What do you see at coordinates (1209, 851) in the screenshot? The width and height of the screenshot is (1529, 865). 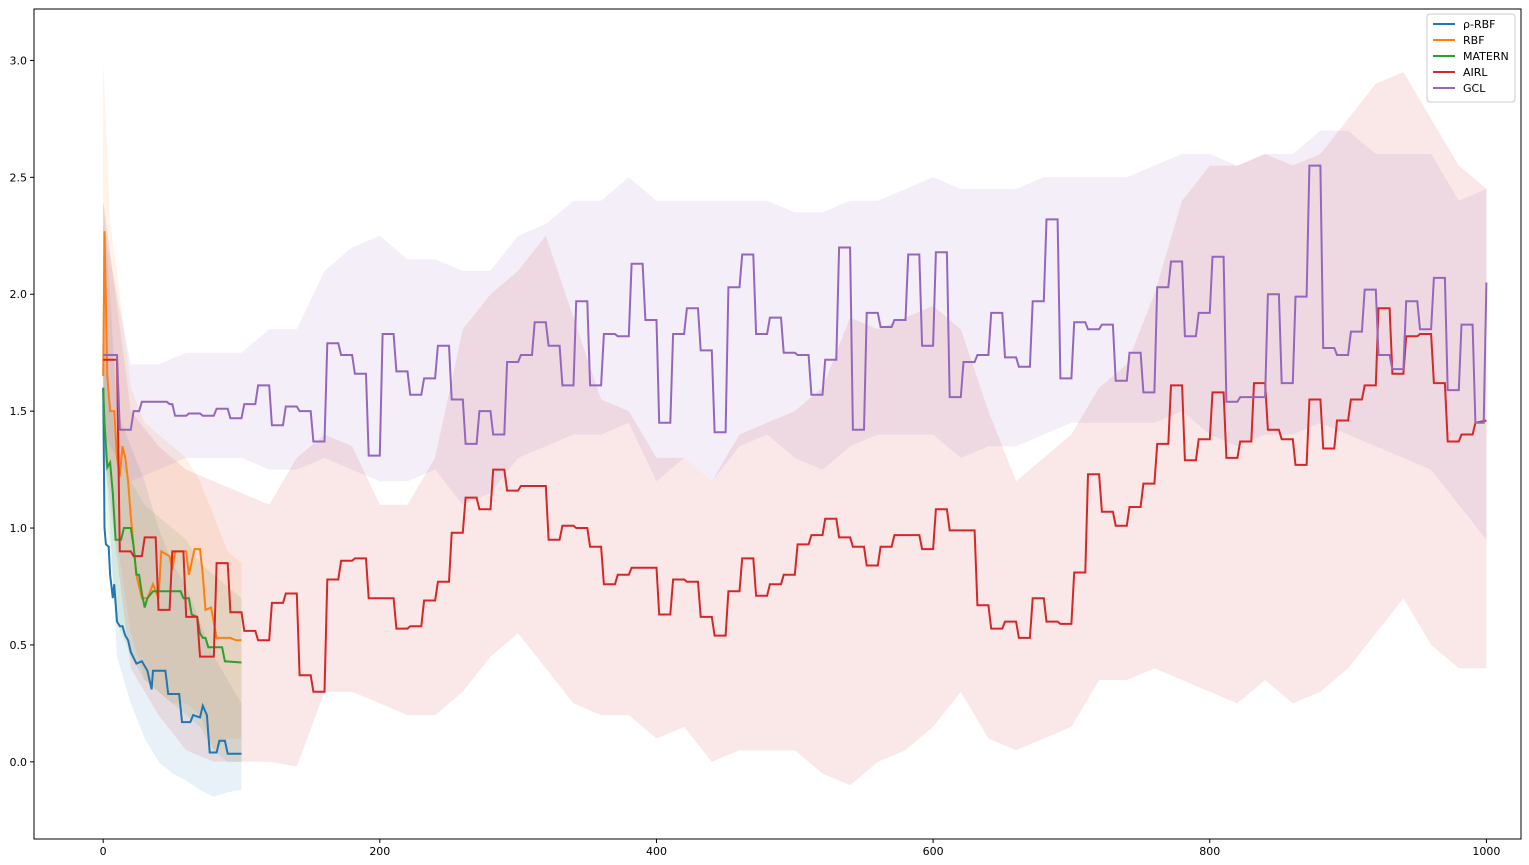 I see `x-tick-label: 800` at bounding box center [1209, 851].